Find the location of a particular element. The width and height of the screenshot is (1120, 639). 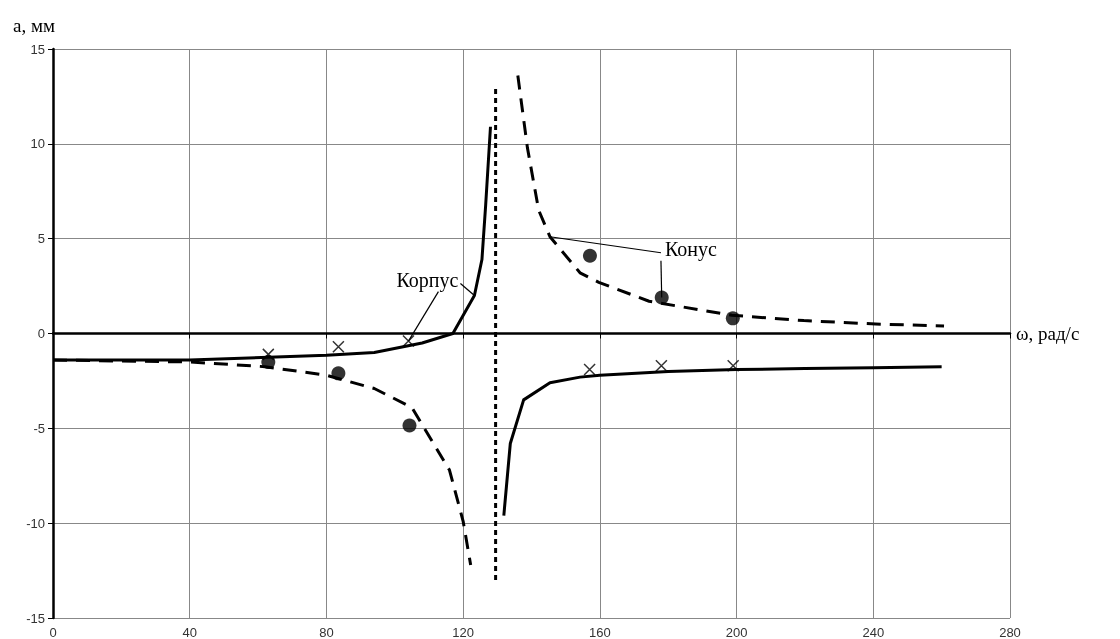

y-tick-label: -15 is located at coordinates (35, 618).